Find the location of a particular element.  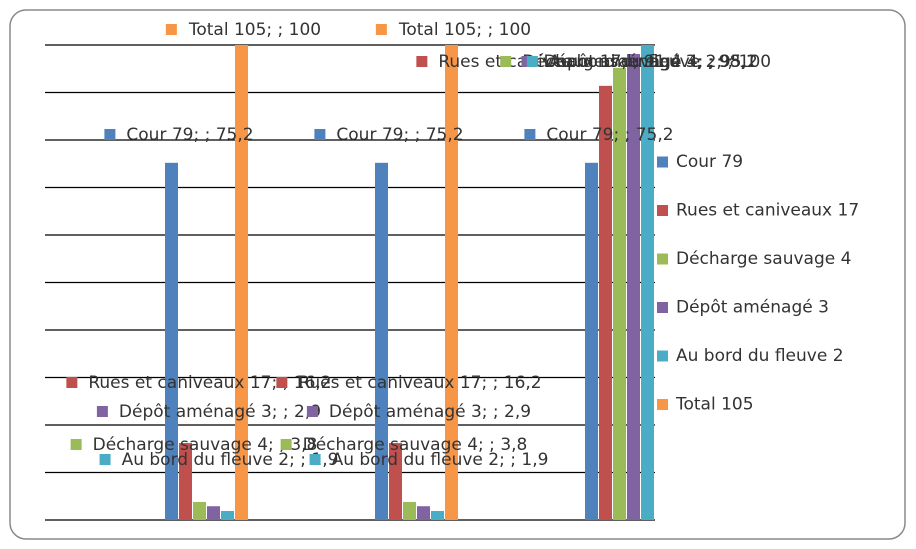

legend-label: Rues et caniveaux 17 is located at coordinates (767, 211).